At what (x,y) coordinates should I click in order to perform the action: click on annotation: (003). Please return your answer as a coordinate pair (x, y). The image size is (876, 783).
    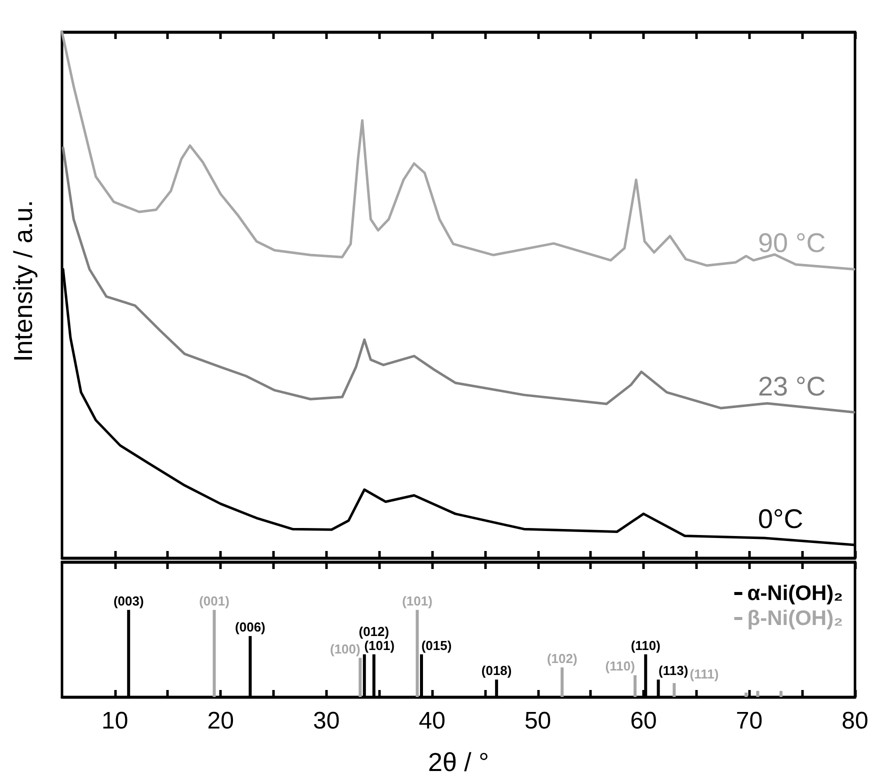
    Looking at the image, I should click on (128, 600).